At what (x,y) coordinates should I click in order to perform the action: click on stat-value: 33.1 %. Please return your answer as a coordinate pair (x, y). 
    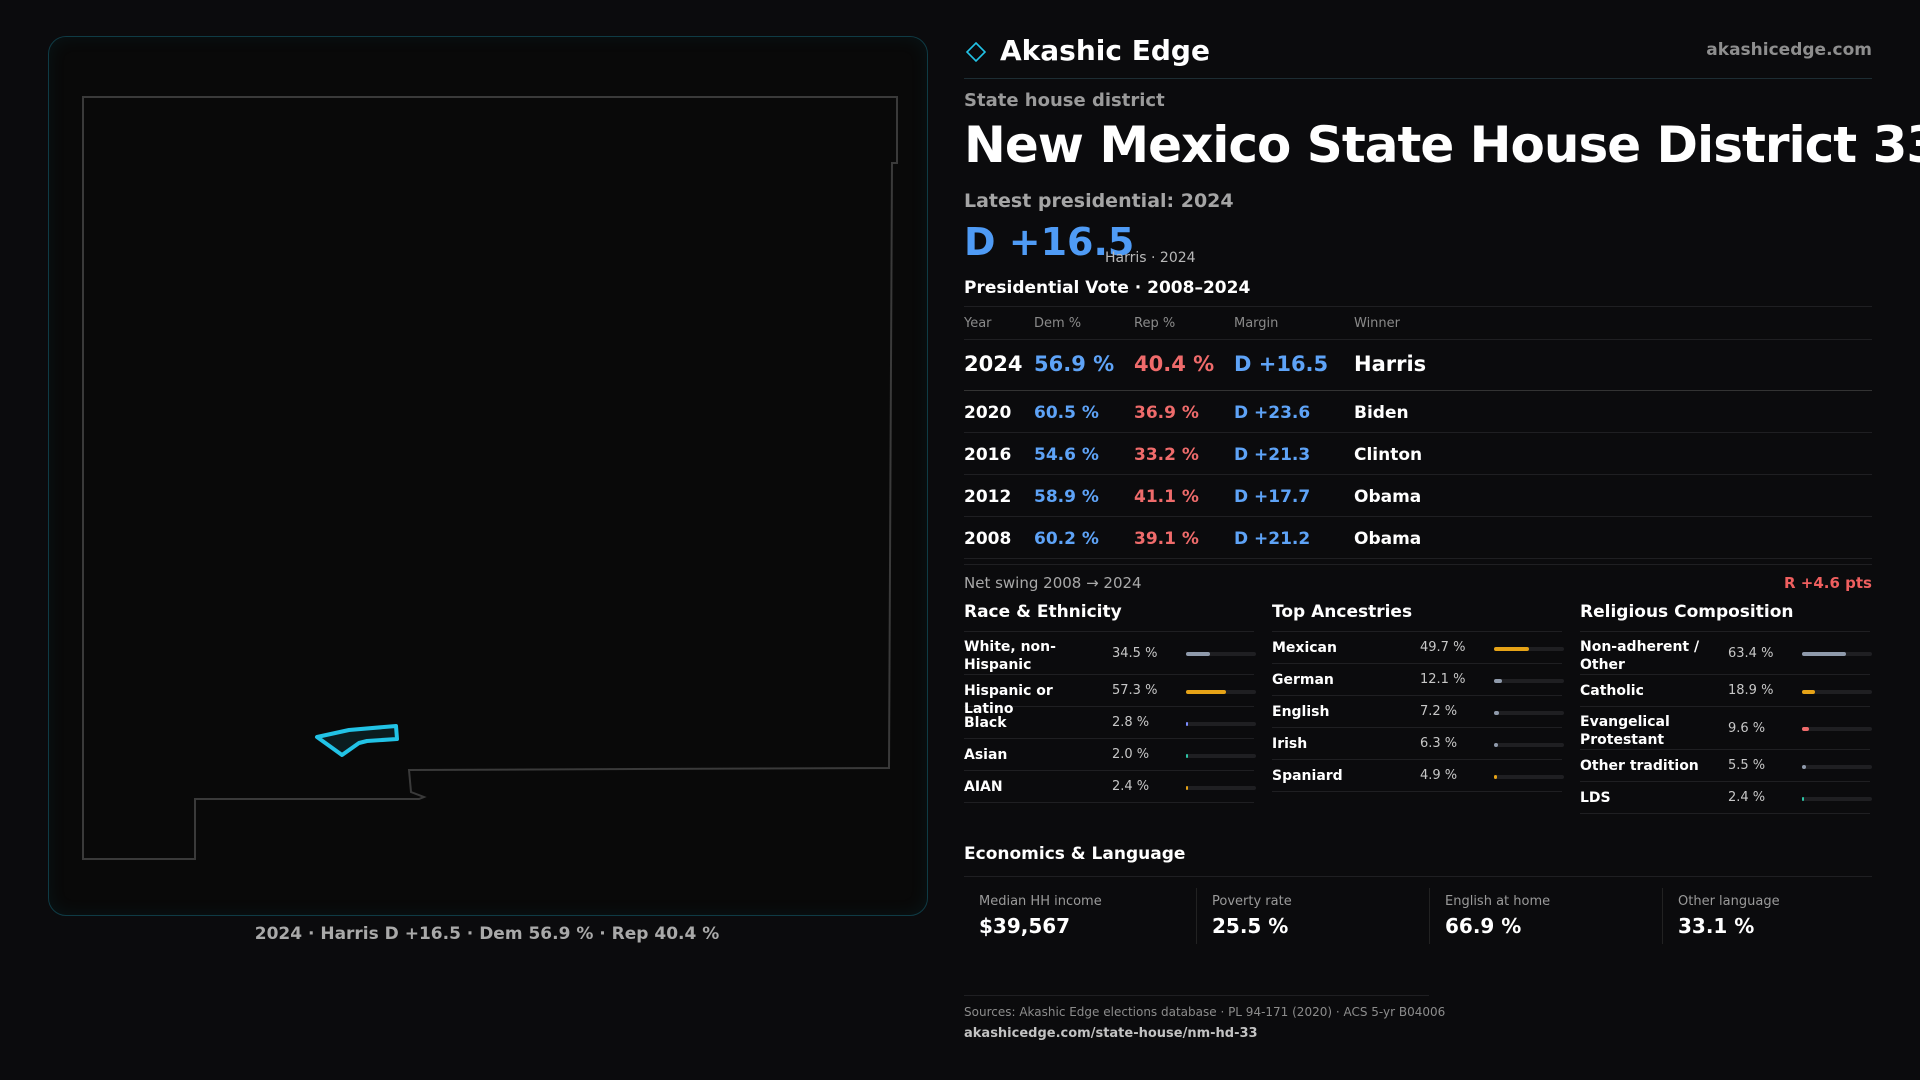
    Looking at the image, I should click on (1716, 926).